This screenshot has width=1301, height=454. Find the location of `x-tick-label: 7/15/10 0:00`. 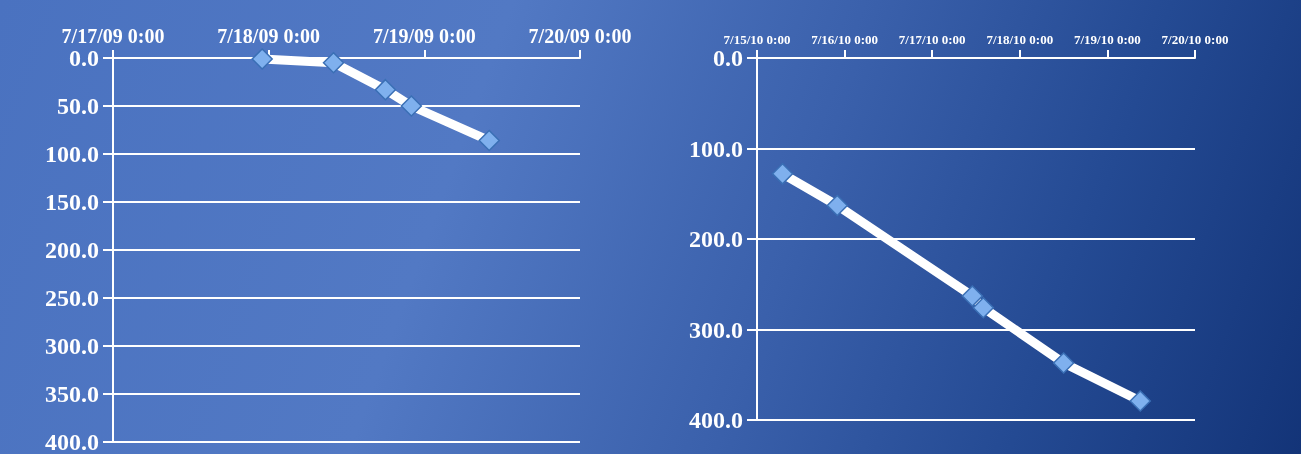

x-tick-label: 7/15/10 0:00 is located at coordinates (757, 39).